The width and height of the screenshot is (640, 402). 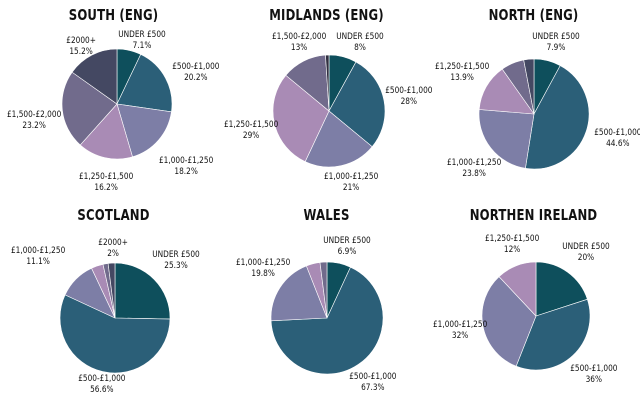 I want to click on slice-label-1000-1250: £1,000-£1,250 11.1%, so click(x=38, y=256).